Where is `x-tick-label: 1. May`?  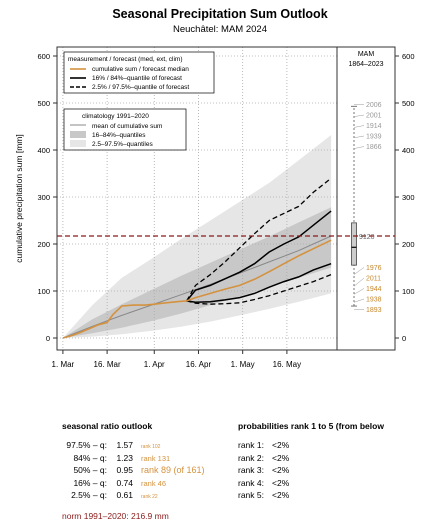 x-tick-label: 1. May is located at coordinates (243, 364).